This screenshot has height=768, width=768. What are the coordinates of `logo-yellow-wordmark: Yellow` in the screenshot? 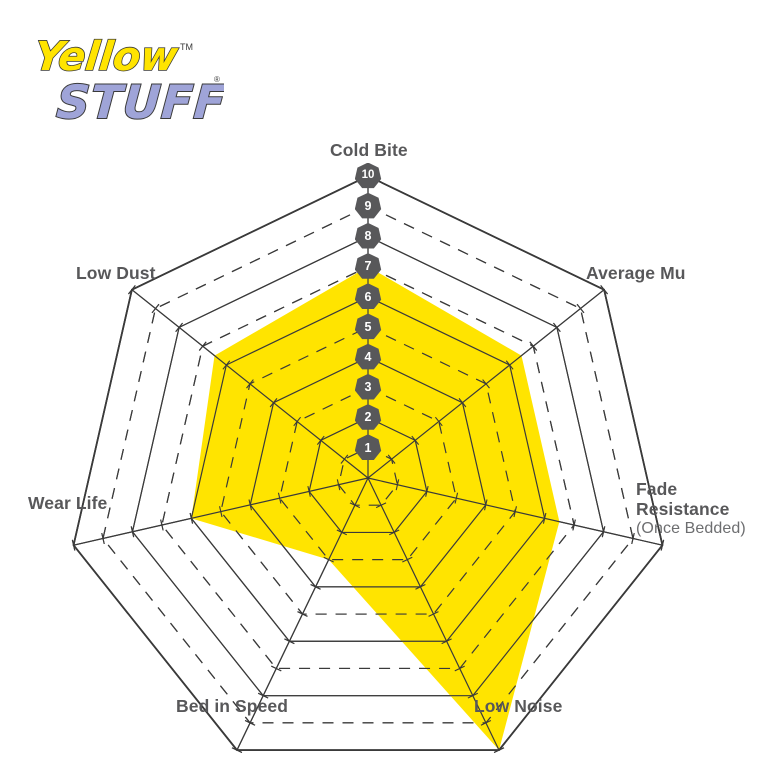 It's located at (108, 56).